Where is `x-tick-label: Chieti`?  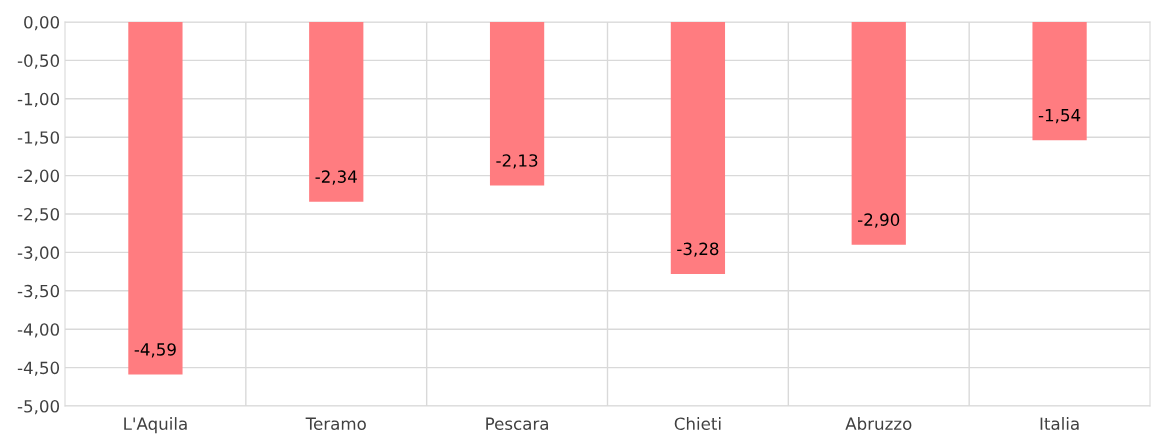
x-tick-label: Chieti is located at coordinates (697, 424).